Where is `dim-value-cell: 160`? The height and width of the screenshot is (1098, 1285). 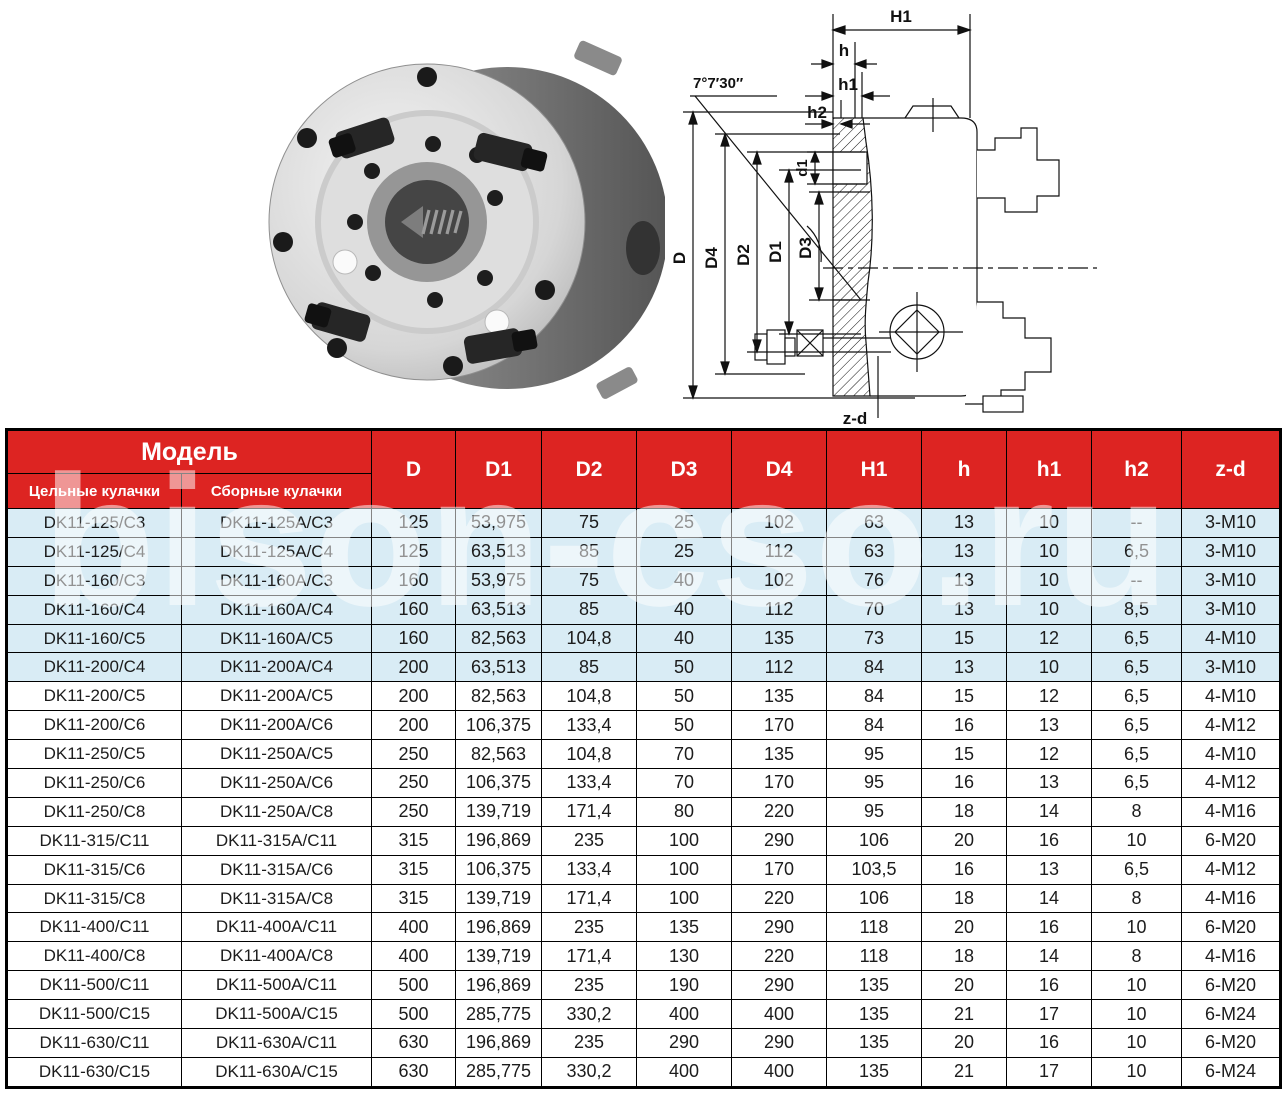
dim-value-cell: 160 is located at coordinates (414, 580).